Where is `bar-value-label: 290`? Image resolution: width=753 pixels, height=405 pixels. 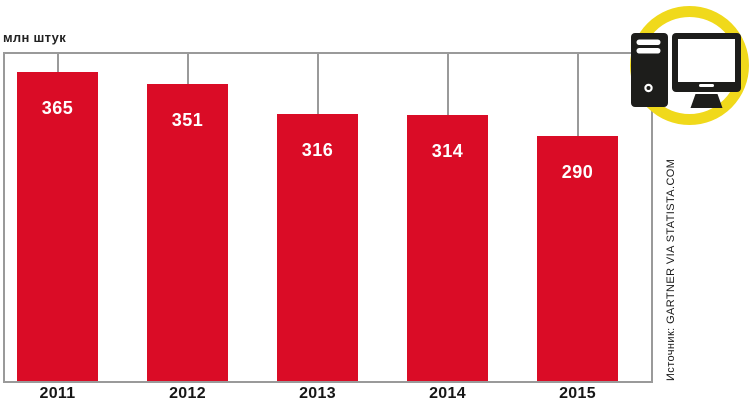
bar-value-label: 290 is located at coordinates (577, 172).